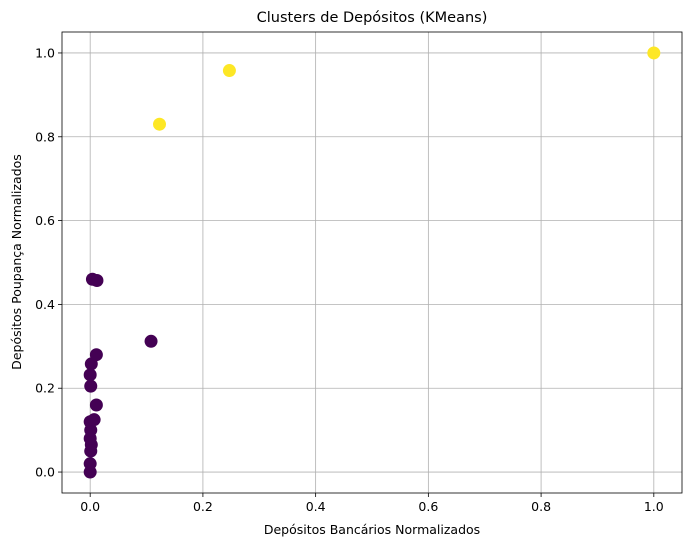  Describe the element at coordinates (48, 262) in the screenshot. I see `y-ticks: 0.0 0.2 0.4 0.6 0.8 1.0` at that location.